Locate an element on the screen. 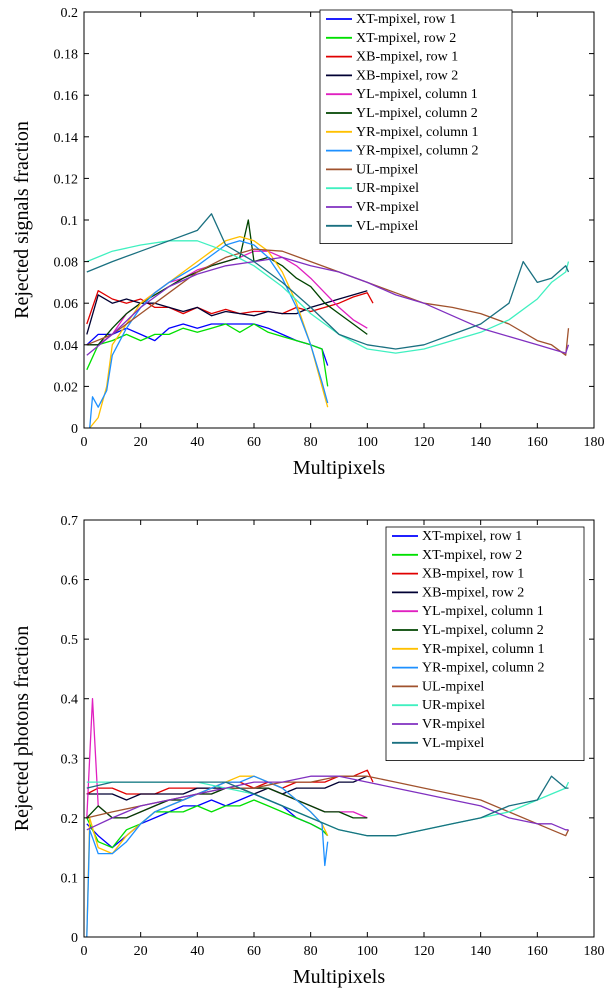 The image size is (611, 995). y-axis-title: Rejected photons fraction is located at coordinates (22, 729).